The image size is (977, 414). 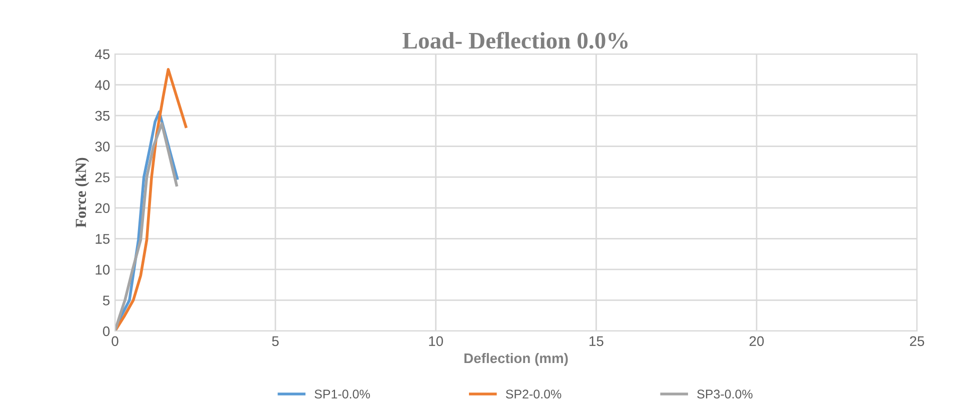 What do you see at coordinates (757, 341) in the screenshot?
I see `x-tick-label: 20` at bounding box center [757, 341].